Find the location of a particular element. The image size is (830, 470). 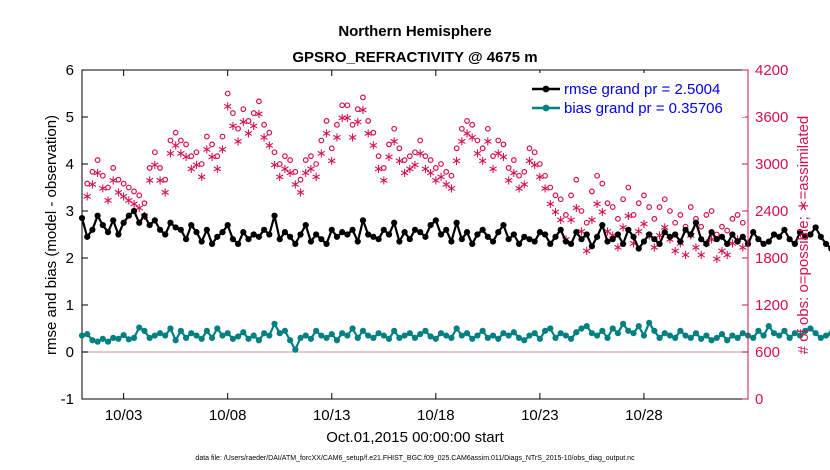

y-tick-label: 3 is located at coordinates (70, 211).